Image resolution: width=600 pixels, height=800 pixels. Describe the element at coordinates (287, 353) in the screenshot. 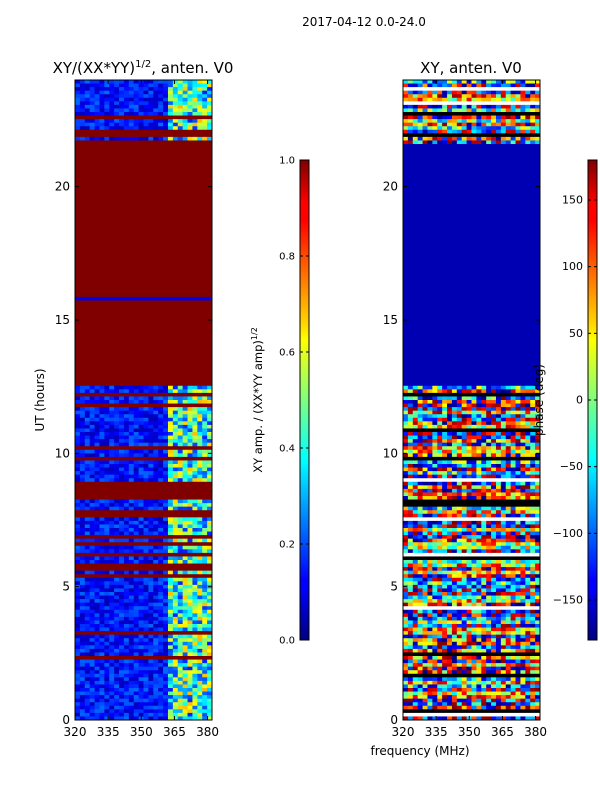

I see `colorbar-tick-label: 0.6` at that location.